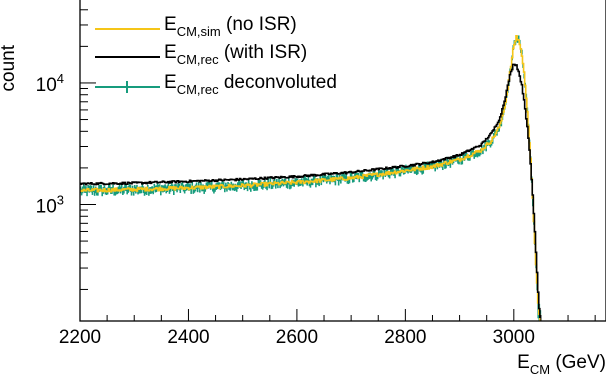 The image size is (606, 381). Describe the element at coordinates (170, 52) in the screenshot. I see `legend-rec-main: E` at that location.